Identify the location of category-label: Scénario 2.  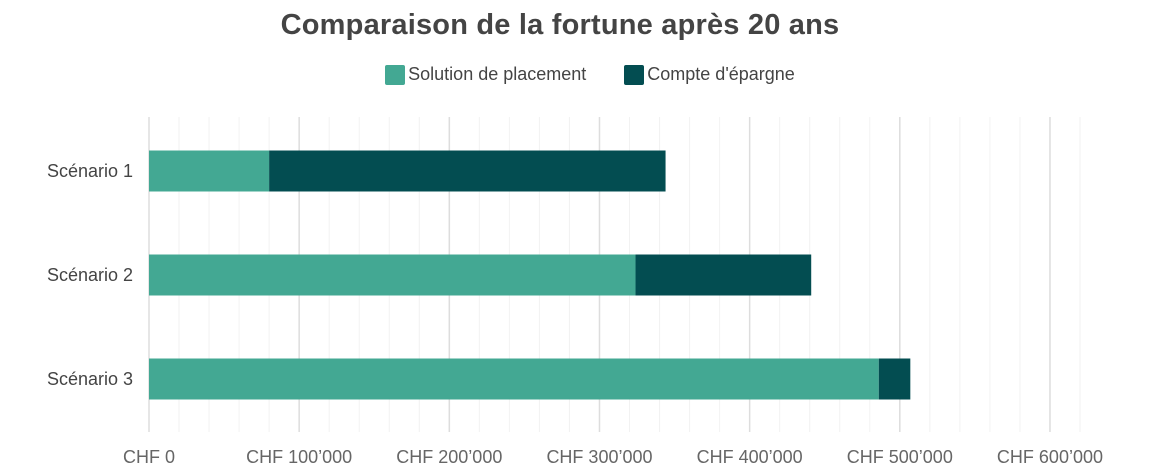
(90, 275).